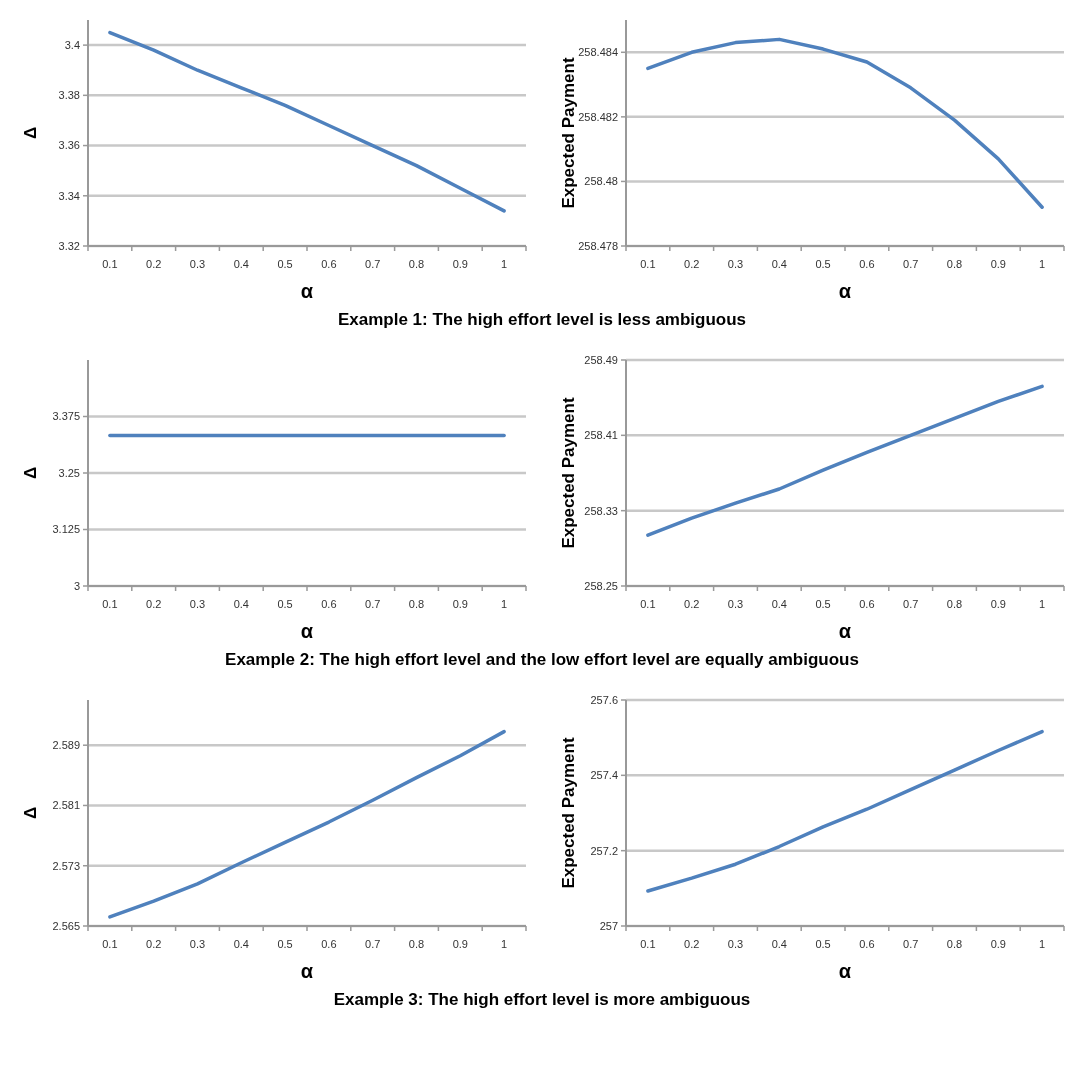 The height and width of the screenshot is (1089, 1076). What do you see at coordinates (601, 510) in the screenshot?
I see `y-tick-label: 258.33` at bounding box center [601, 510].